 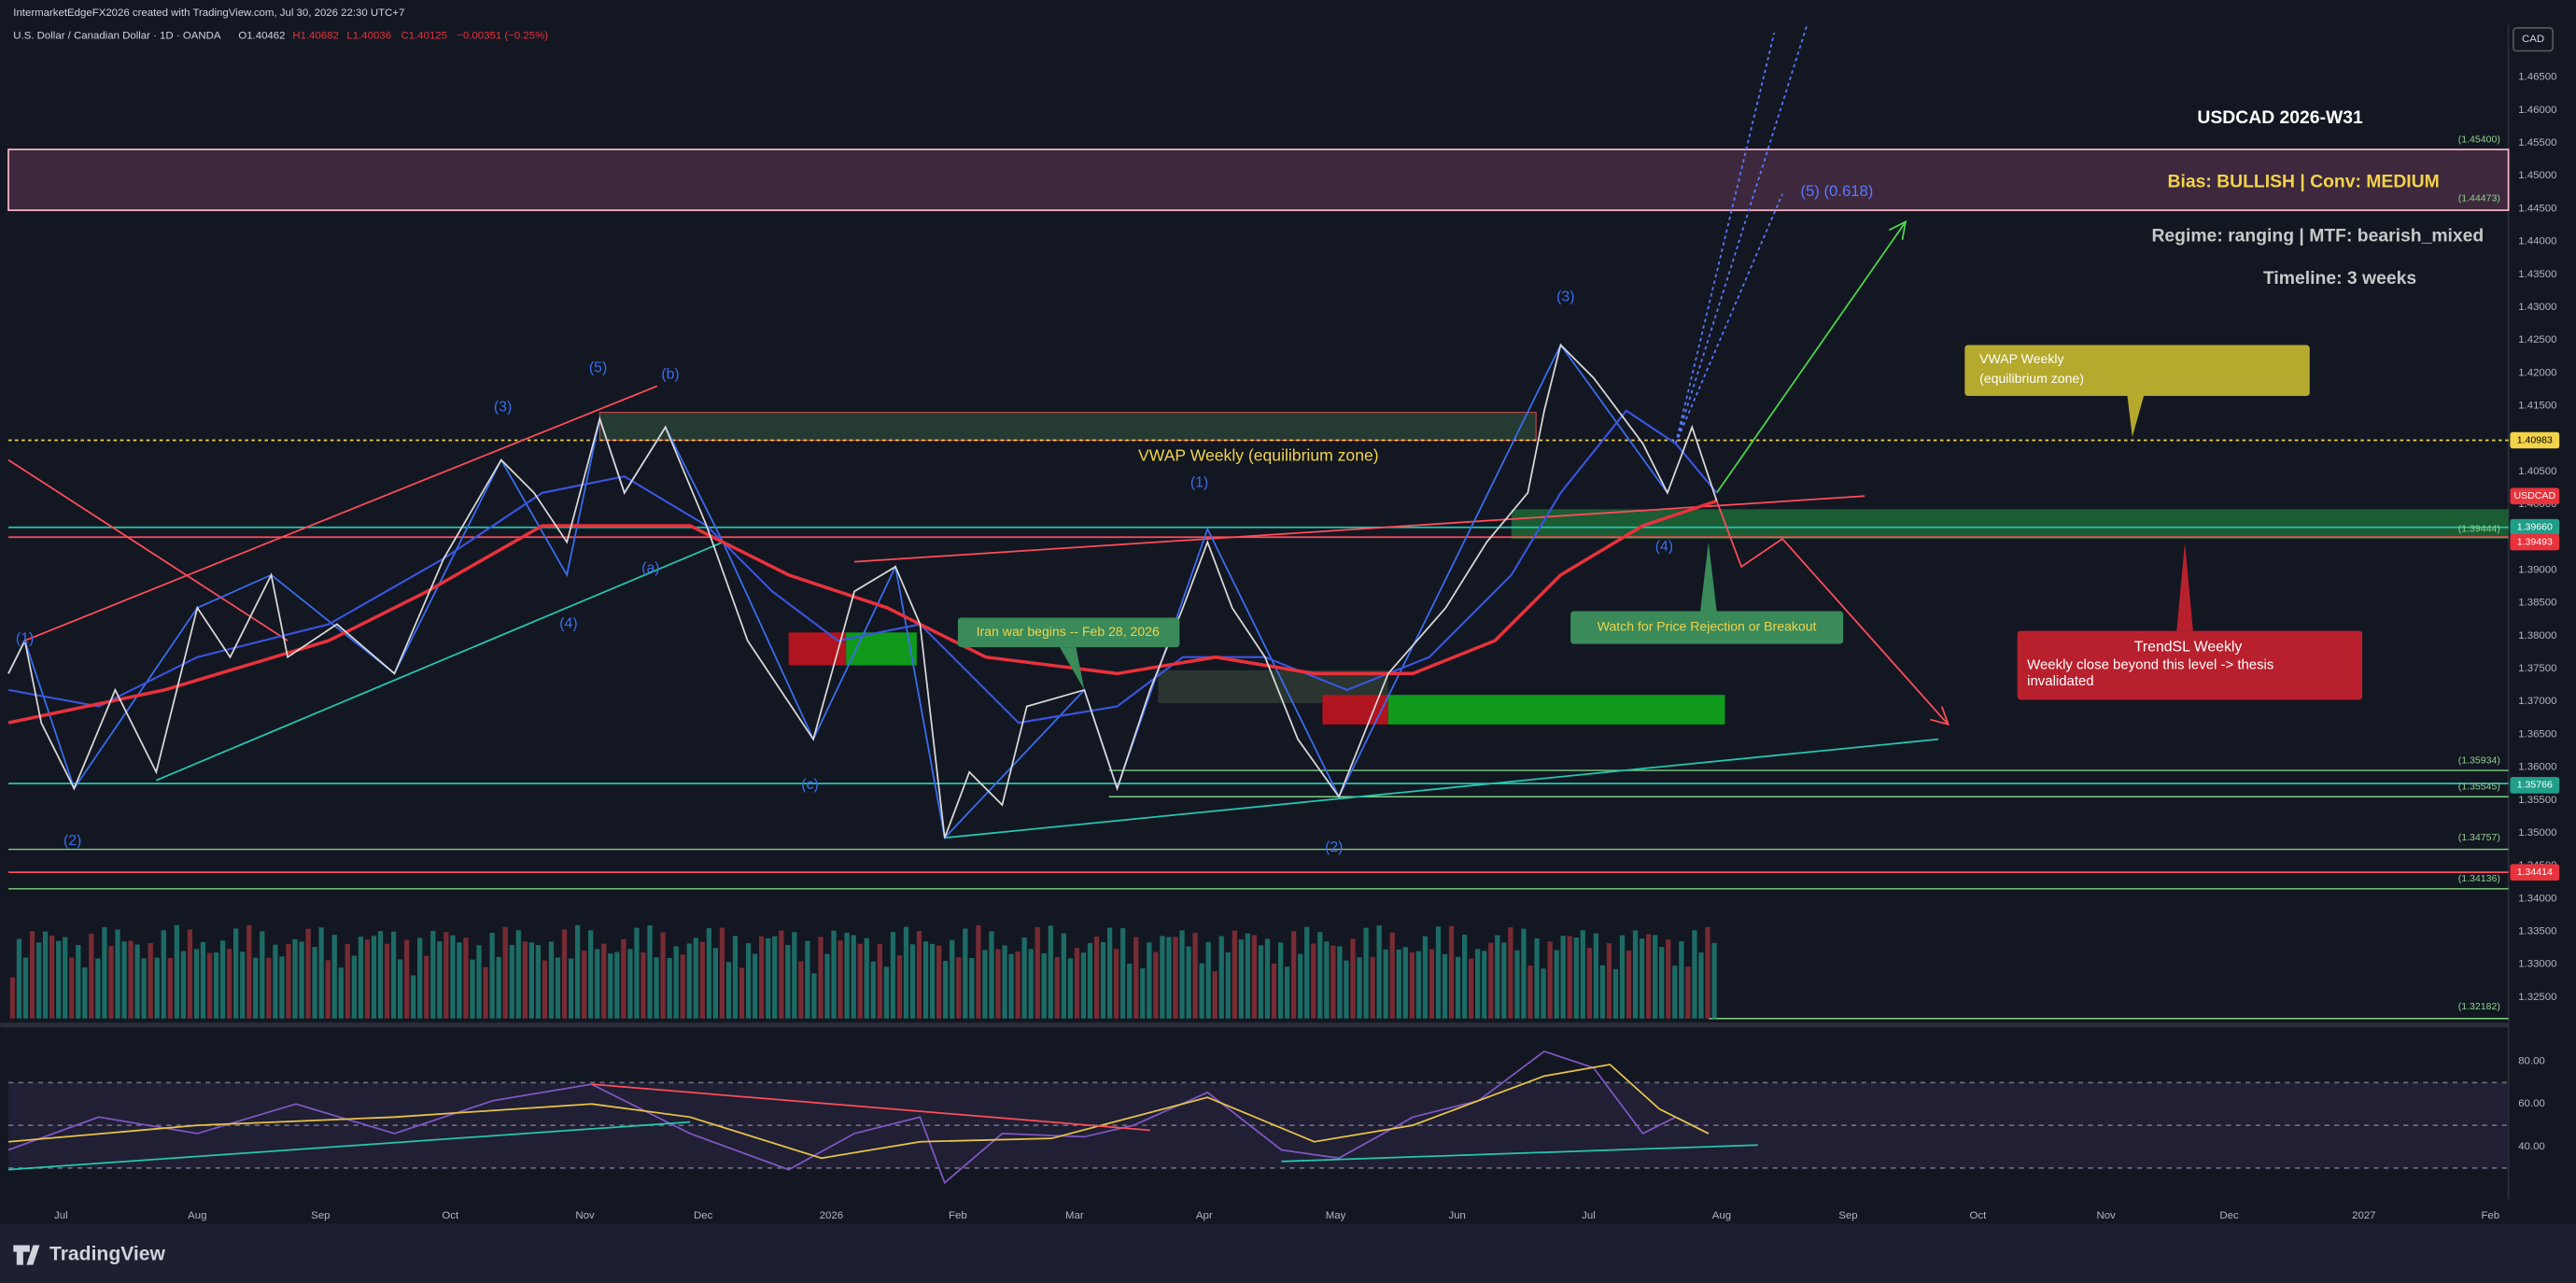 What do you see at coordinates (61, 1216) in the screenshot?
I see `time-label: Jul` at bounding box center [61, 1216].